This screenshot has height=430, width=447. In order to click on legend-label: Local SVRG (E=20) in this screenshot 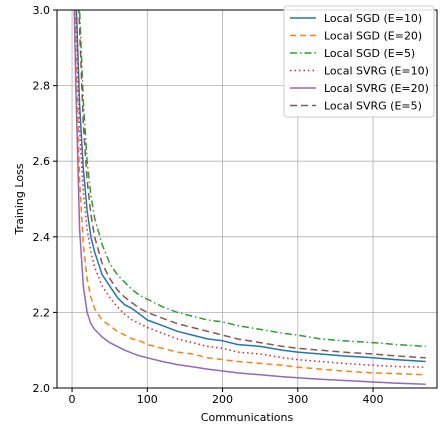, I will do `click(376, 88)`.